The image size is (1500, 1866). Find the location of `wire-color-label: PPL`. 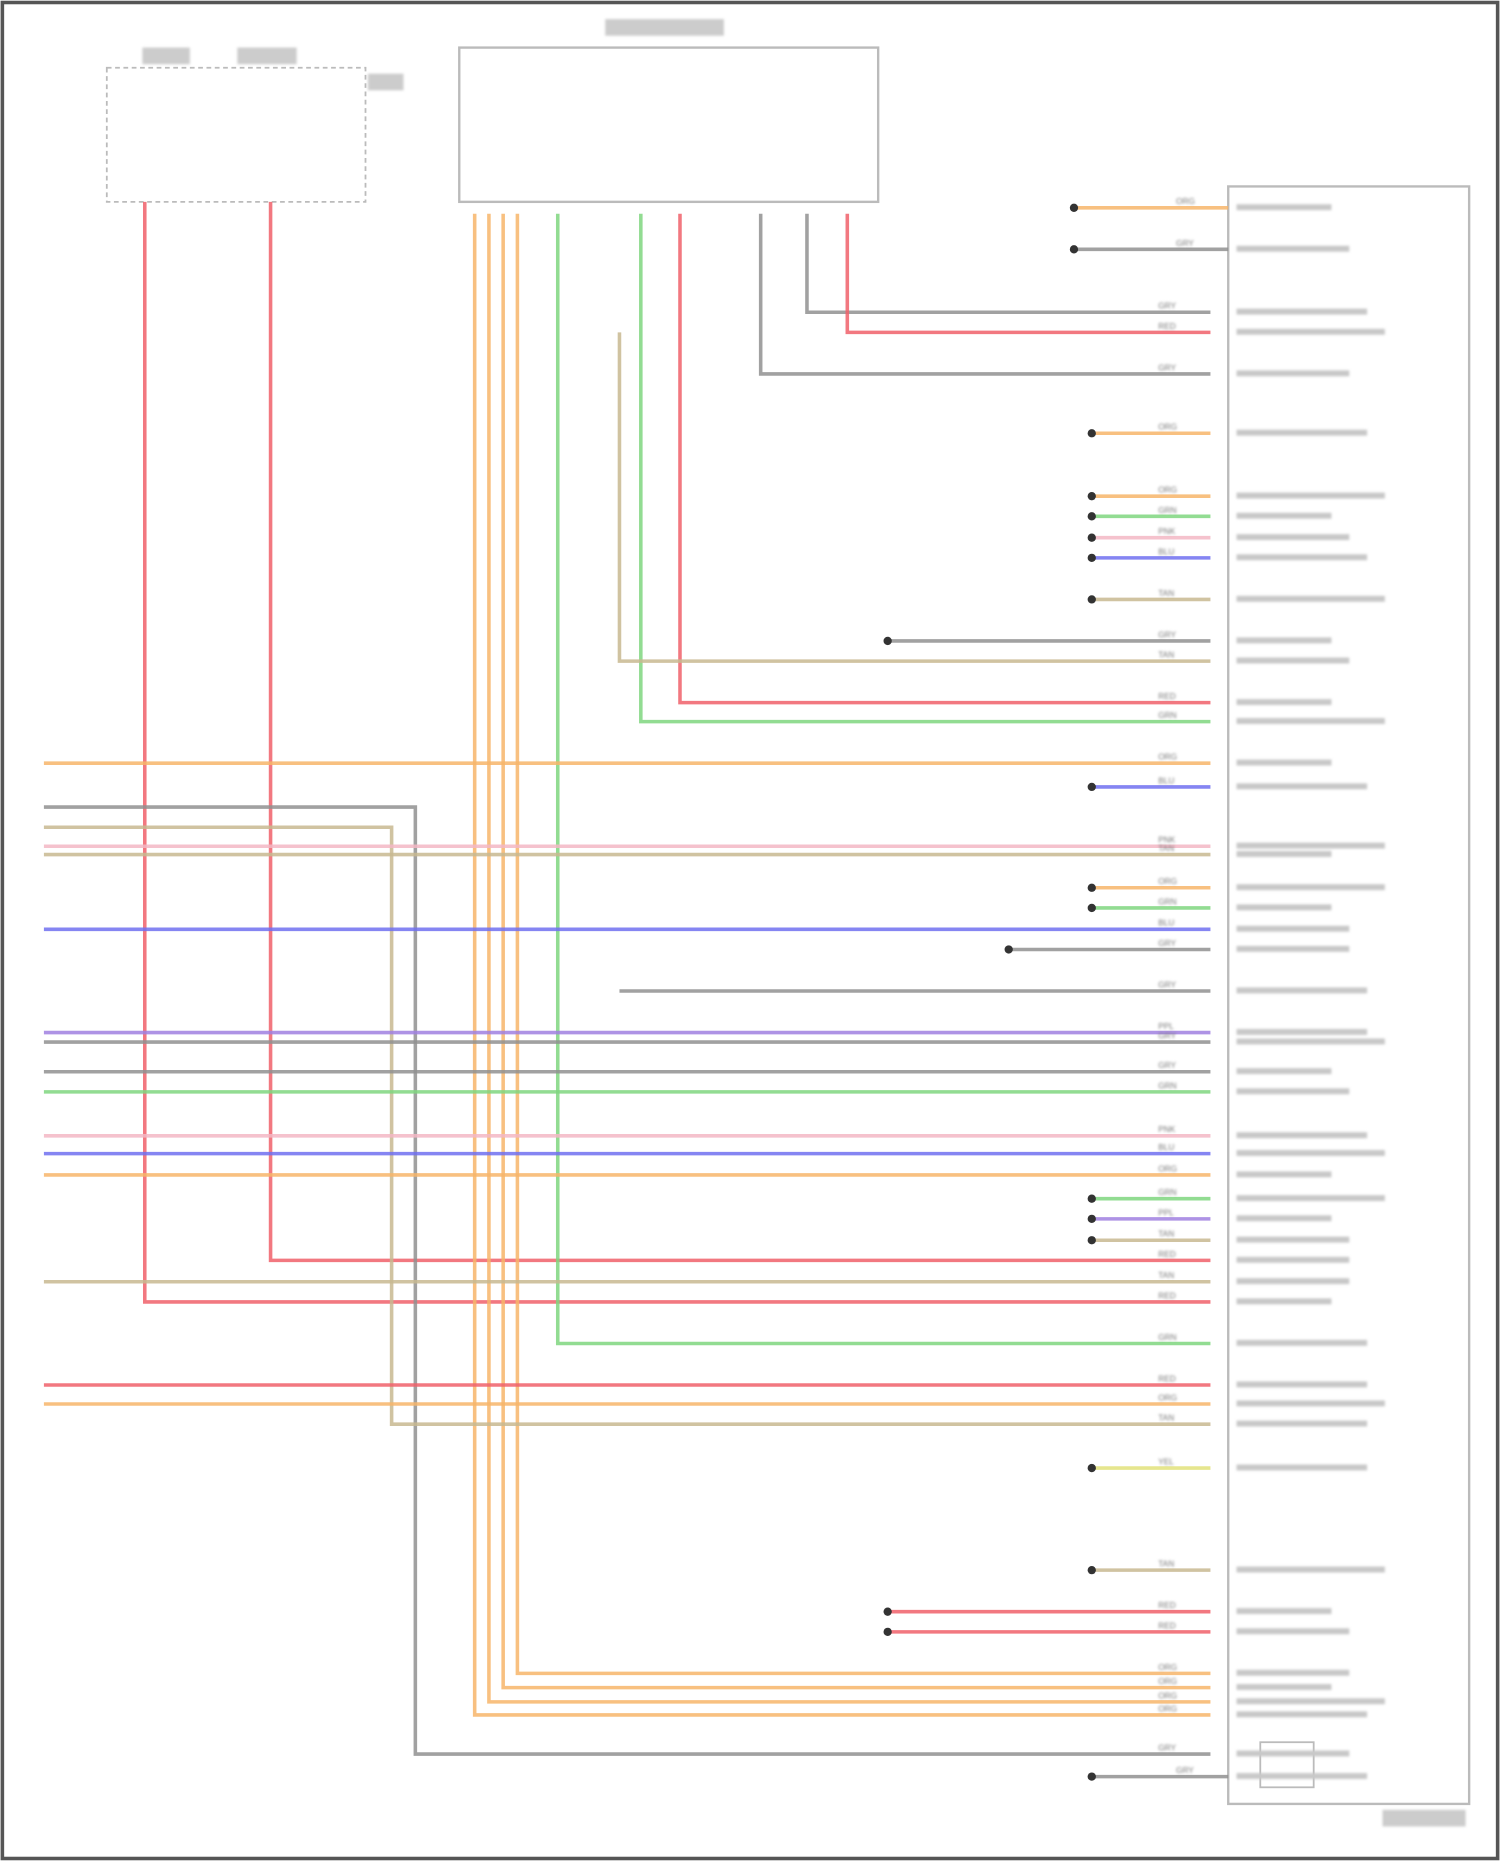

wire-color-label: PPL is located at coordinates (1166, 1026).